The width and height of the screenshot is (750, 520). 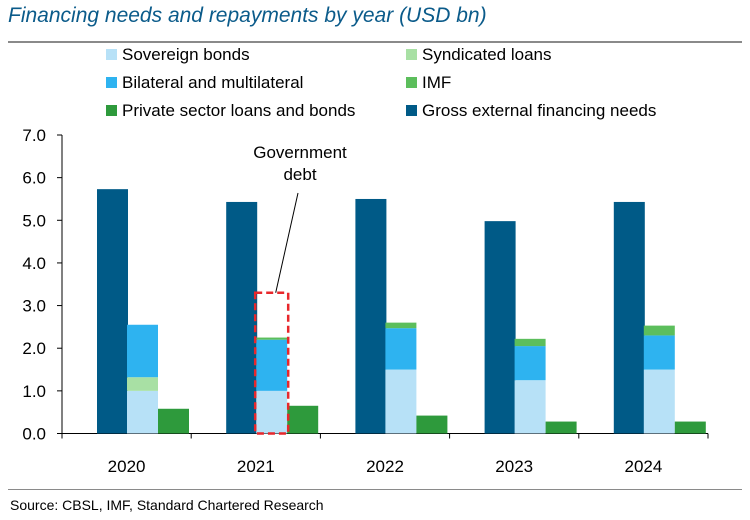 What do you see at coordinates (643, 466) in the screenshot?
I see `x-tick-label: 2024` at bounding box center [643, 466].